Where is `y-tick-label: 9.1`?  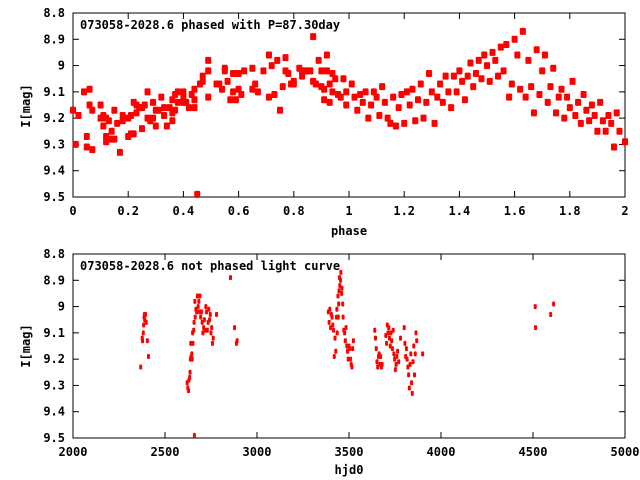 y-tick-label: 9.1 is located at coordinates (54, 92).